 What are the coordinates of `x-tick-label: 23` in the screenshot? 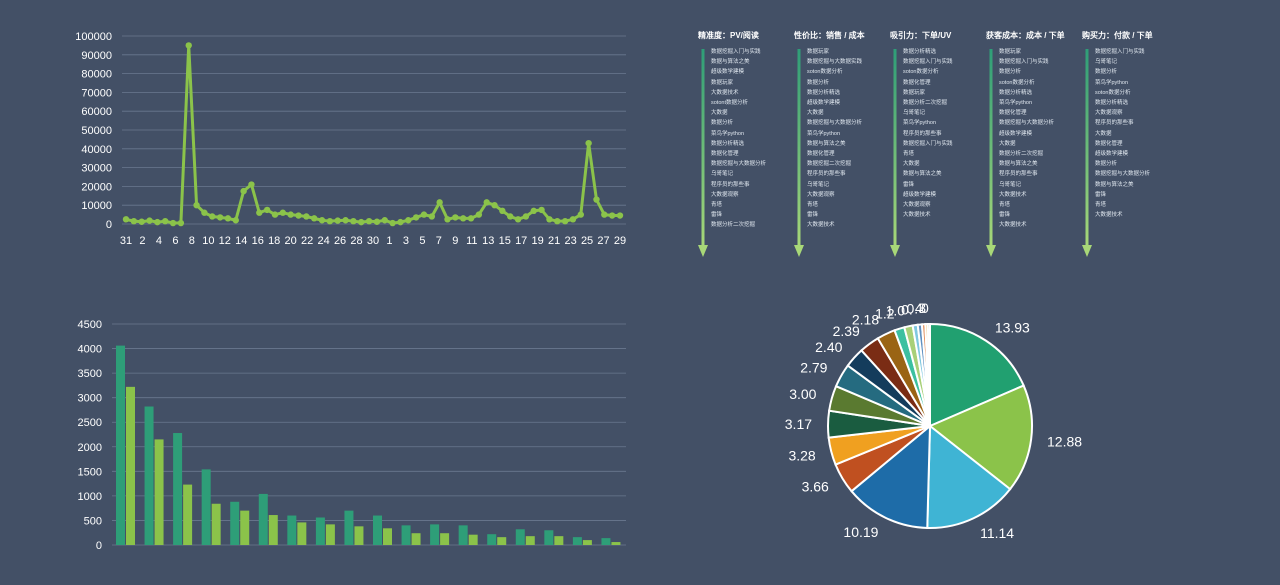 It's located at (570, 241).